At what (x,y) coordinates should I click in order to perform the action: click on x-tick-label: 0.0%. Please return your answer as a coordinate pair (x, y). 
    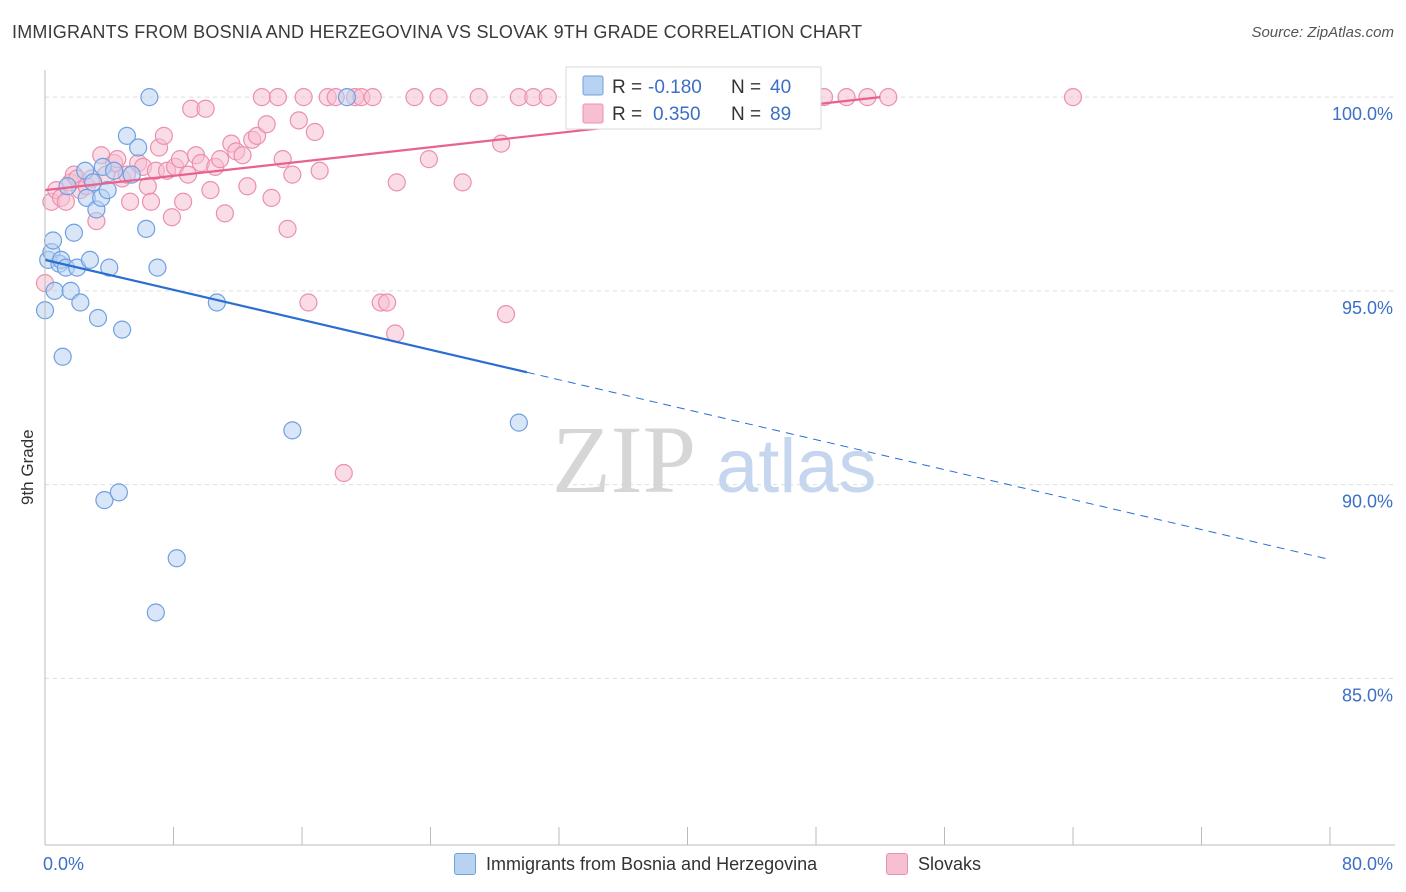
    Looking at the image, I should click on (63, 864).